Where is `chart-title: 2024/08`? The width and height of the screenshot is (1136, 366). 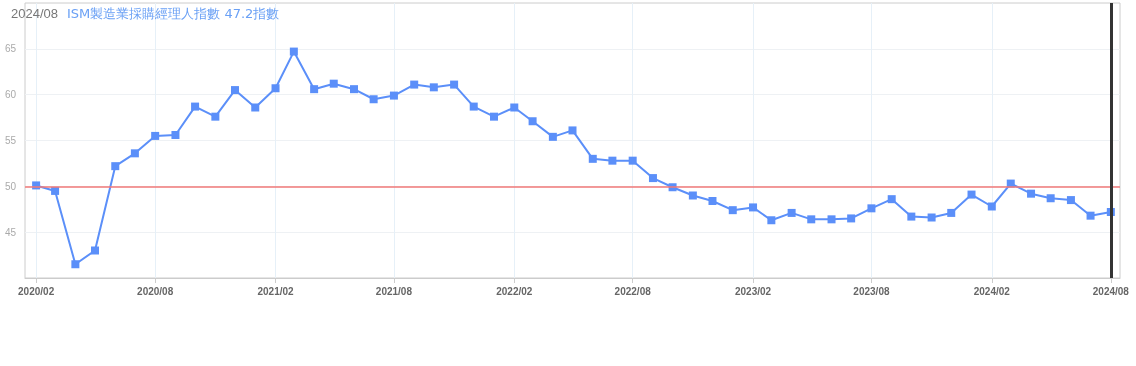
chart-title: 2024/08 is located at coordinates (34, 13).